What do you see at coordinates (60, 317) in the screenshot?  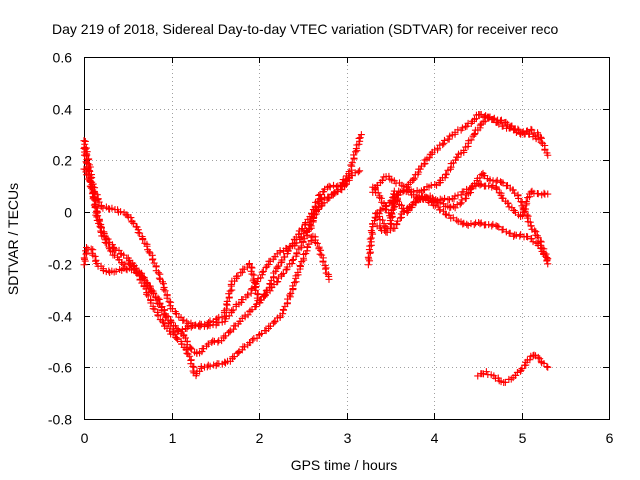 I see `y-tick-label: -0.4` at bounding box center [60, 317].